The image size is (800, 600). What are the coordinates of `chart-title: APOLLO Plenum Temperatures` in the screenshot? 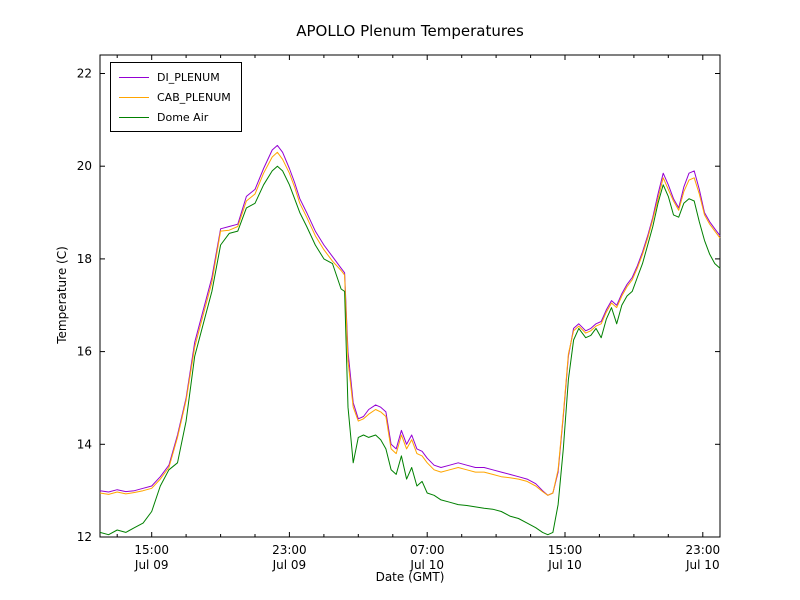 It's located at (410, 31).